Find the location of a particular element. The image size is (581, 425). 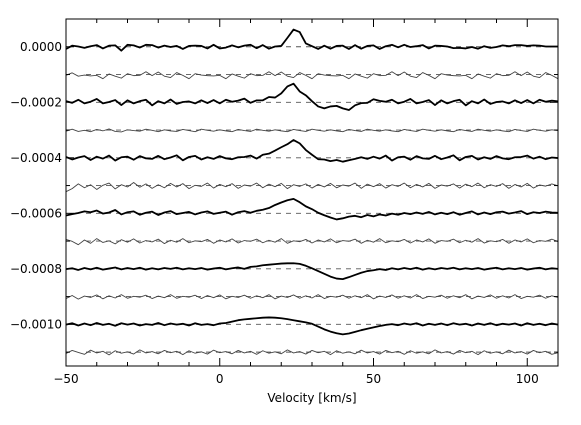

x-tick-label: 0 is located at coordinates (220, 379).